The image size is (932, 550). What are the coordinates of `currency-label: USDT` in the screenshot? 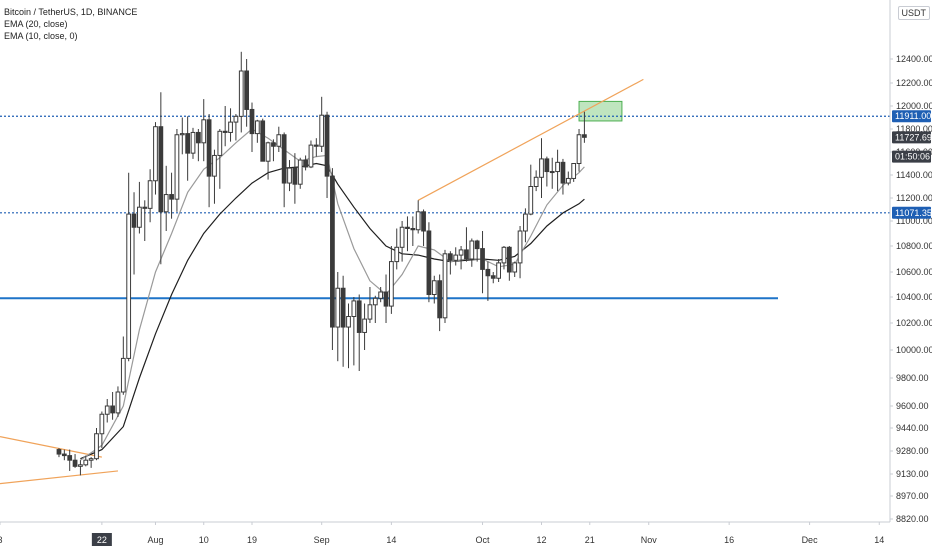 It's located at (913, 13).